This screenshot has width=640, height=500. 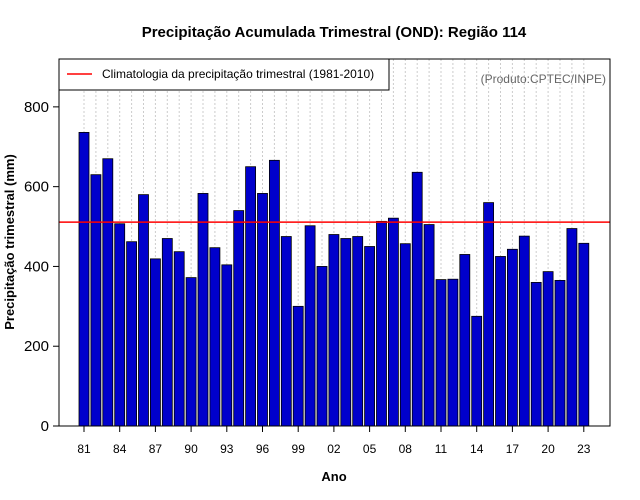 What do you see at coordinates (536, 354) in the screenshot?
I see `bar-2019` at bounding box center [536, 354].